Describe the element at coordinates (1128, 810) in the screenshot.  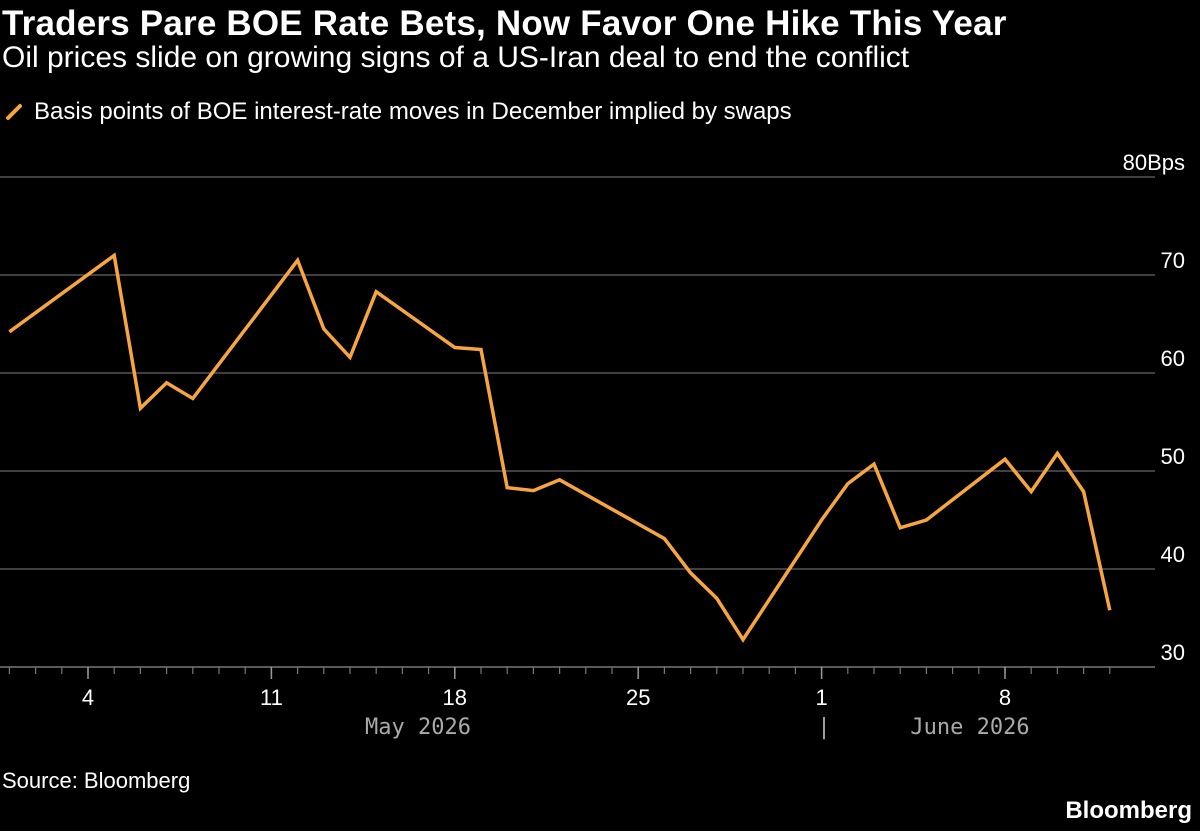
I see `brand-logo: Bloomberg` at that location.